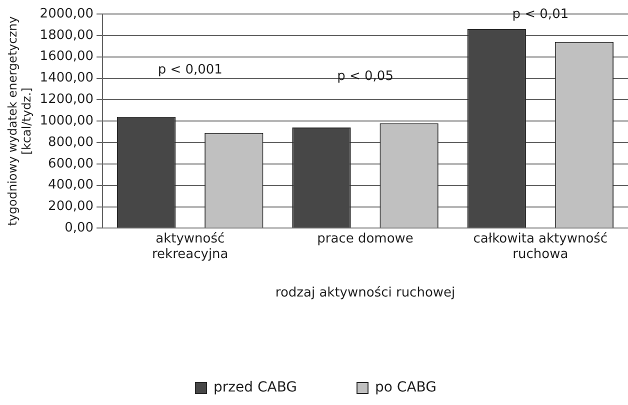 Image resolution: width=628 pixels, height=405 pixels. I want to click on x-tick-label: całkowita aktywność ruchowa, so click(540, 246).